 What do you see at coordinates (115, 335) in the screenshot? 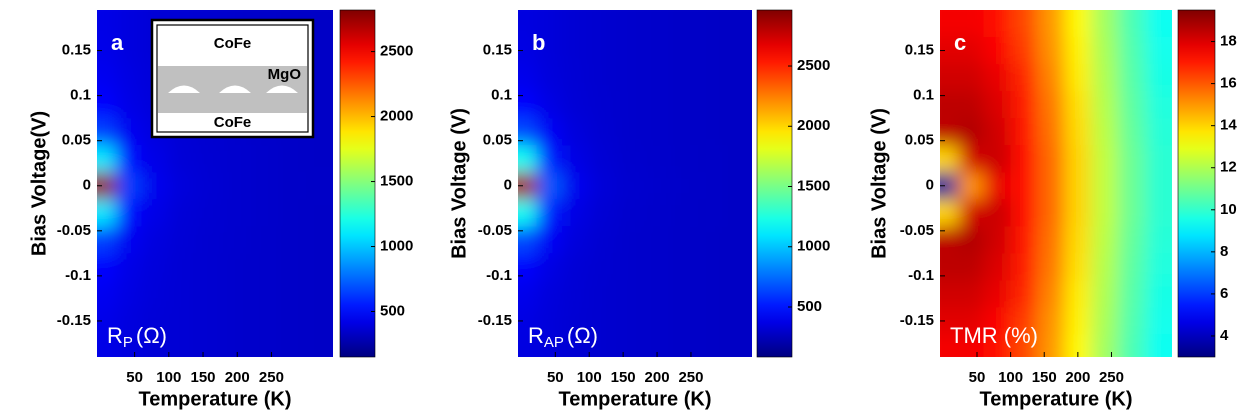
I see `quantity-symbol: R` at bounding box center [115, 335].